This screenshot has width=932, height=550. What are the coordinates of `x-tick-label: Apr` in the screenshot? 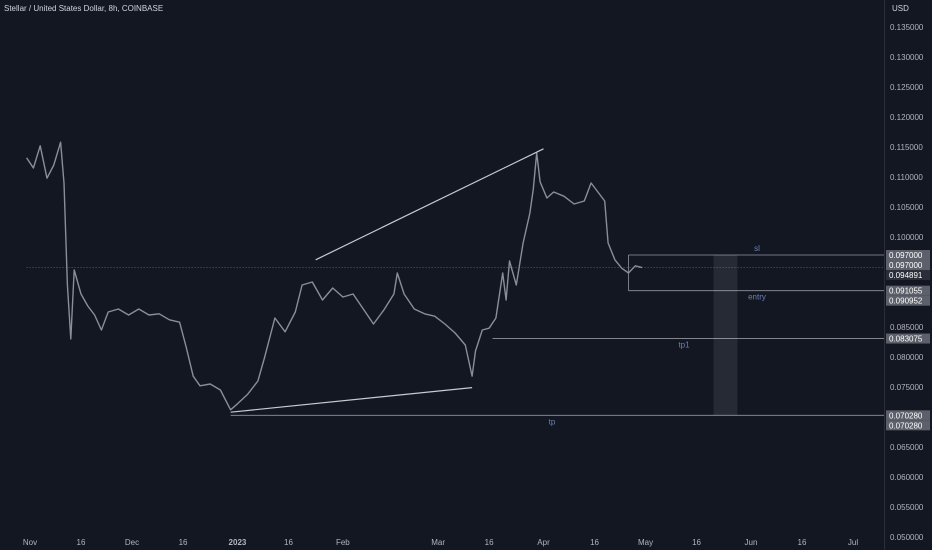 It's located at (543, 542).